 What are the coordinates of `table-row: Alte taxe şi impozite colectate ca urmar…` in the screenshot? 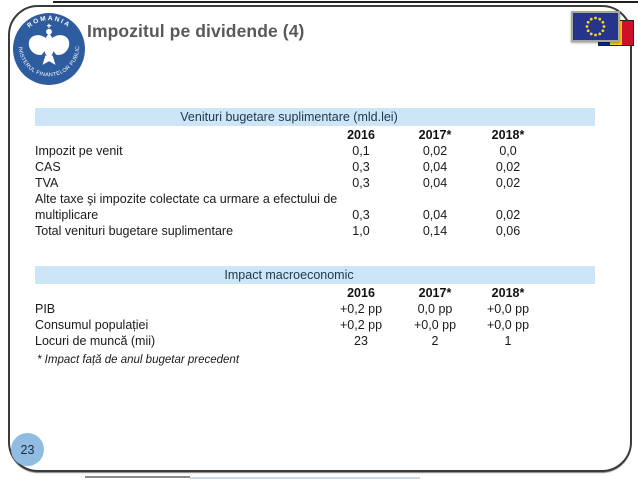 It's located at (315, 207).